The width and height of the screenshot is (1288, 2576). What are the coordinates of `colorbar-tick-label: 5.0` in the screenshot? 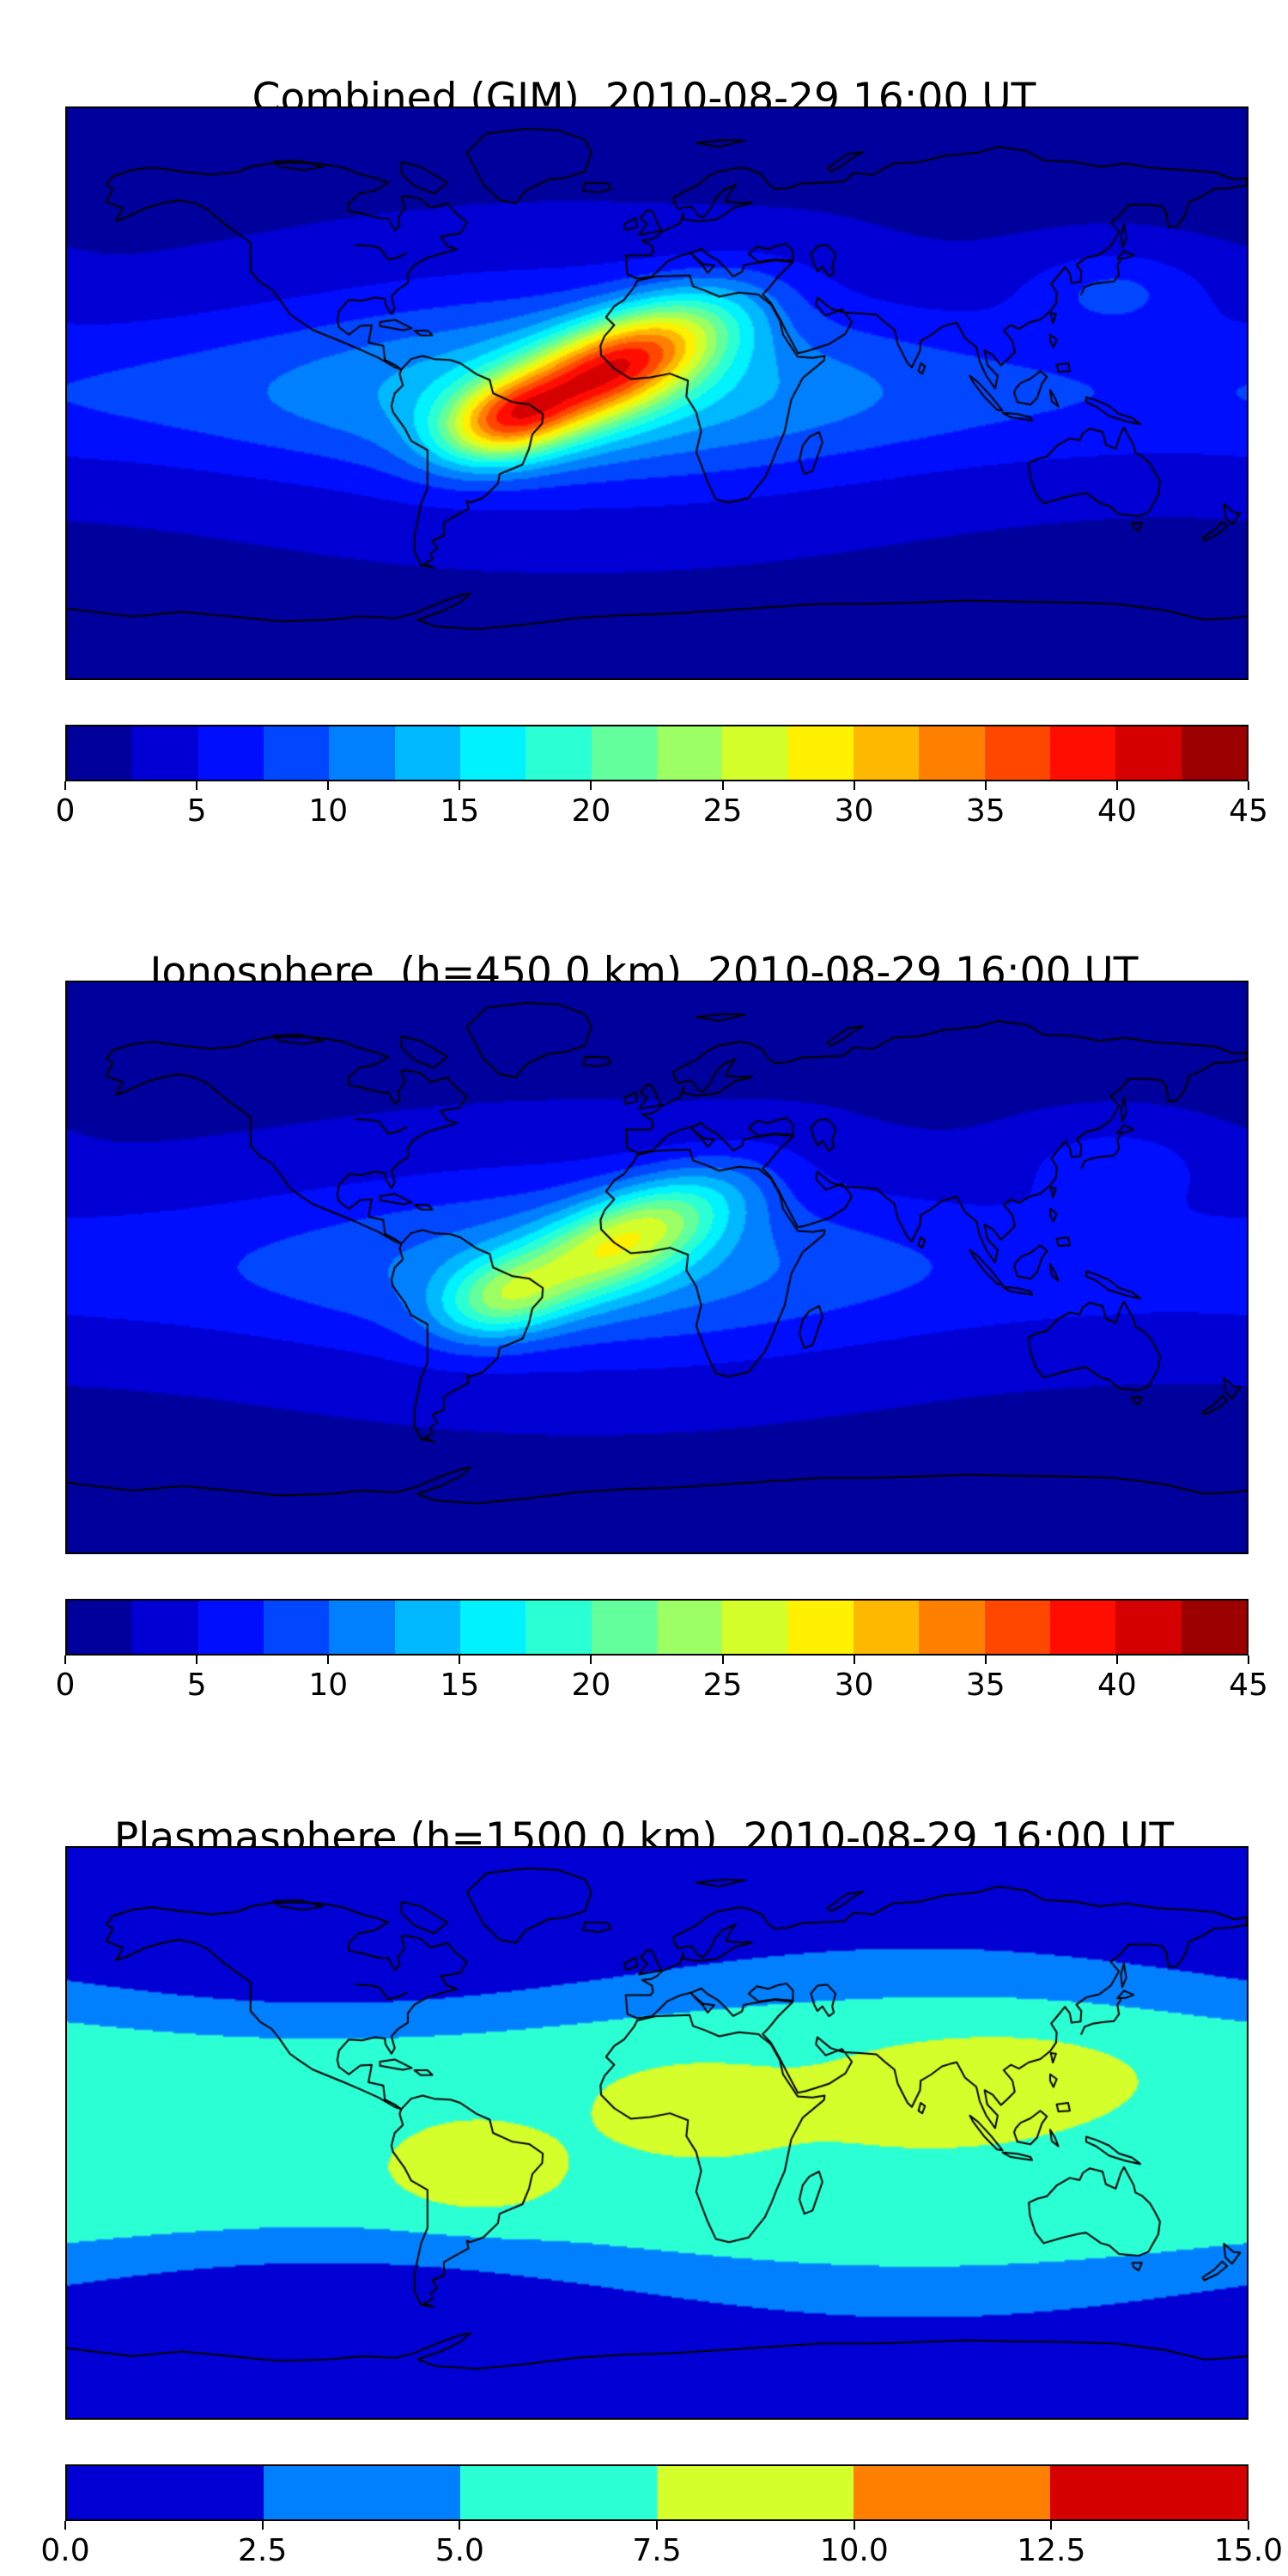 It's located at (459, 2551).